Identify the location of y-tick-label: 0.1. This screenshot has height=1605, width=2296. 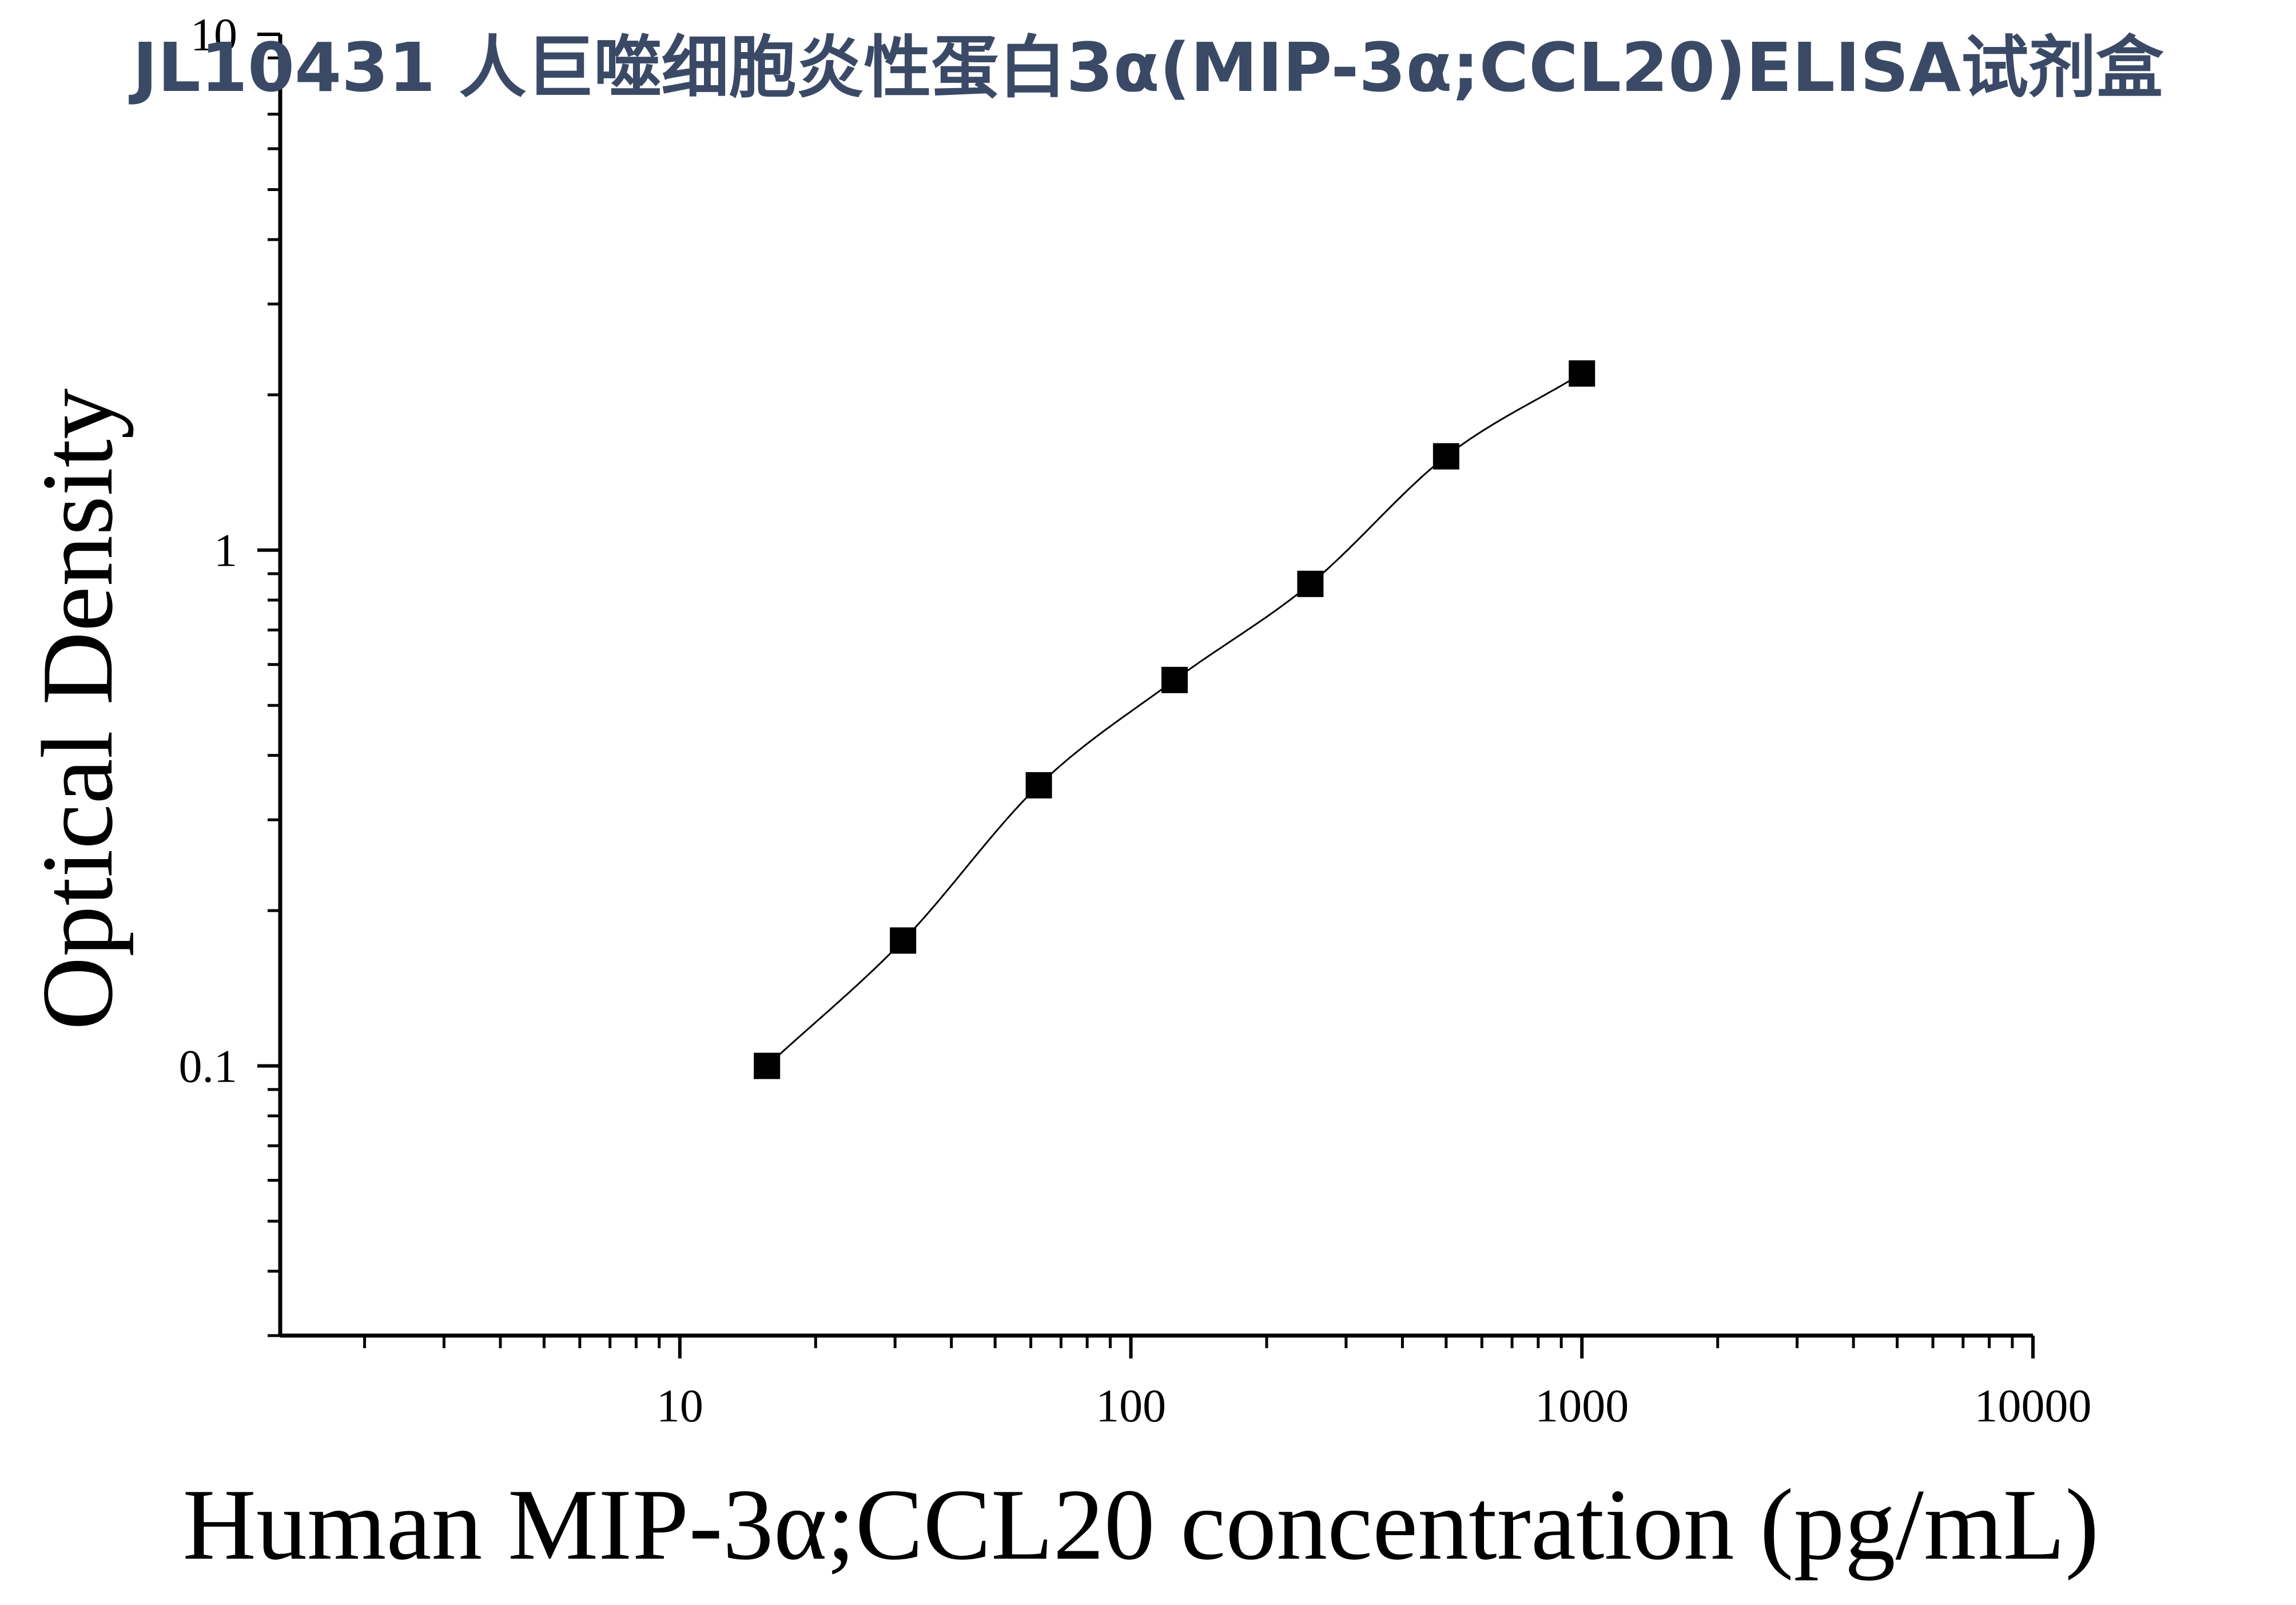
(208, 1066).